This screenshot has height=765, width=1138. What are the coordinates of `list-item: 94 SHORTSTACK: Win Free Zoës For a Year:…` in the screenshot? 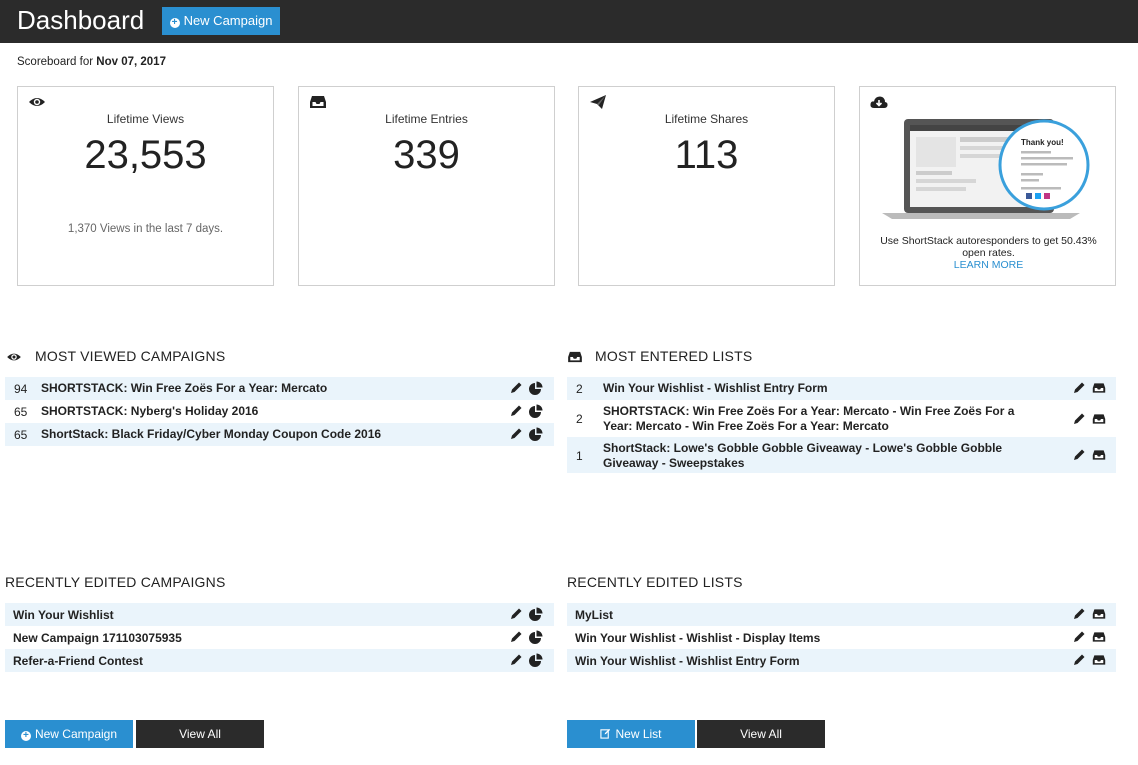 It's located at (279, 388).